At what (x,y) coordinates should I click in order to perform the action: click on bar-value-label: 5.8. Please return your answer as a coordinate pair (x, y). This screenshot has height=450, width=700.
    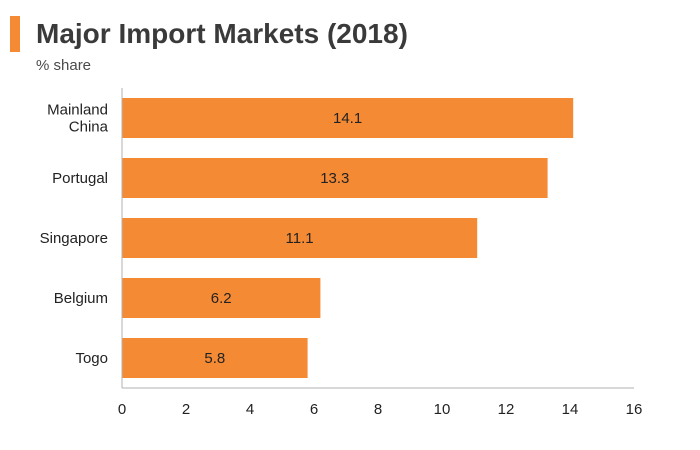
    Looking at the image, I should click on (214, 358).